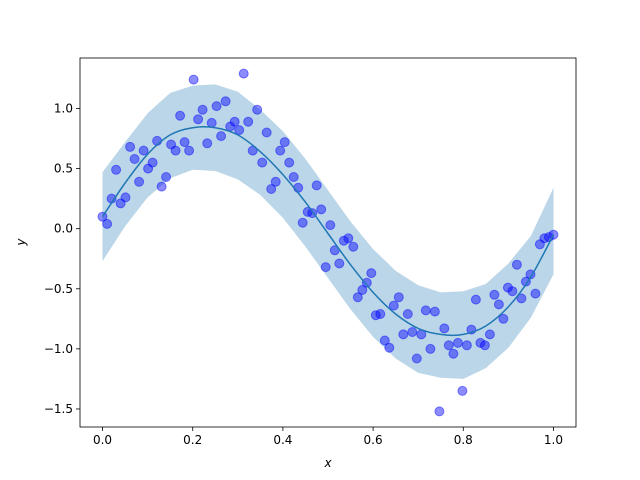 The height and width of the screenshot is (480, 640). I want to click on x-tick-label: 0.4, so click(282, 440).